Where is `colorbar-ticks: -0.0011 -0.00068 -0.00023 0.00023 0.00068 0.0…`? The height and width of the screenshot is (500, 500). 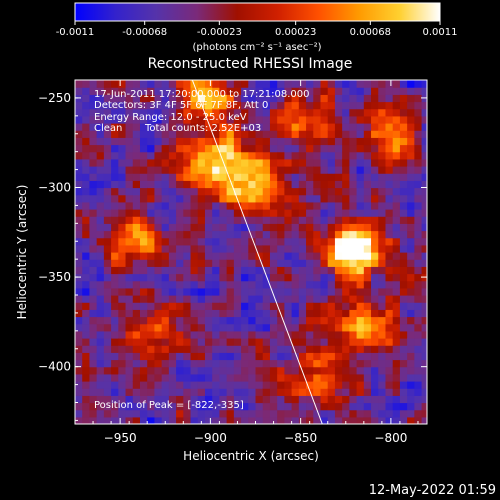 colorbar-ticks: -0.0011 -0.00068 -0.00023 0.00023 0.00068 0.0… is located at coordinates (257, 29).